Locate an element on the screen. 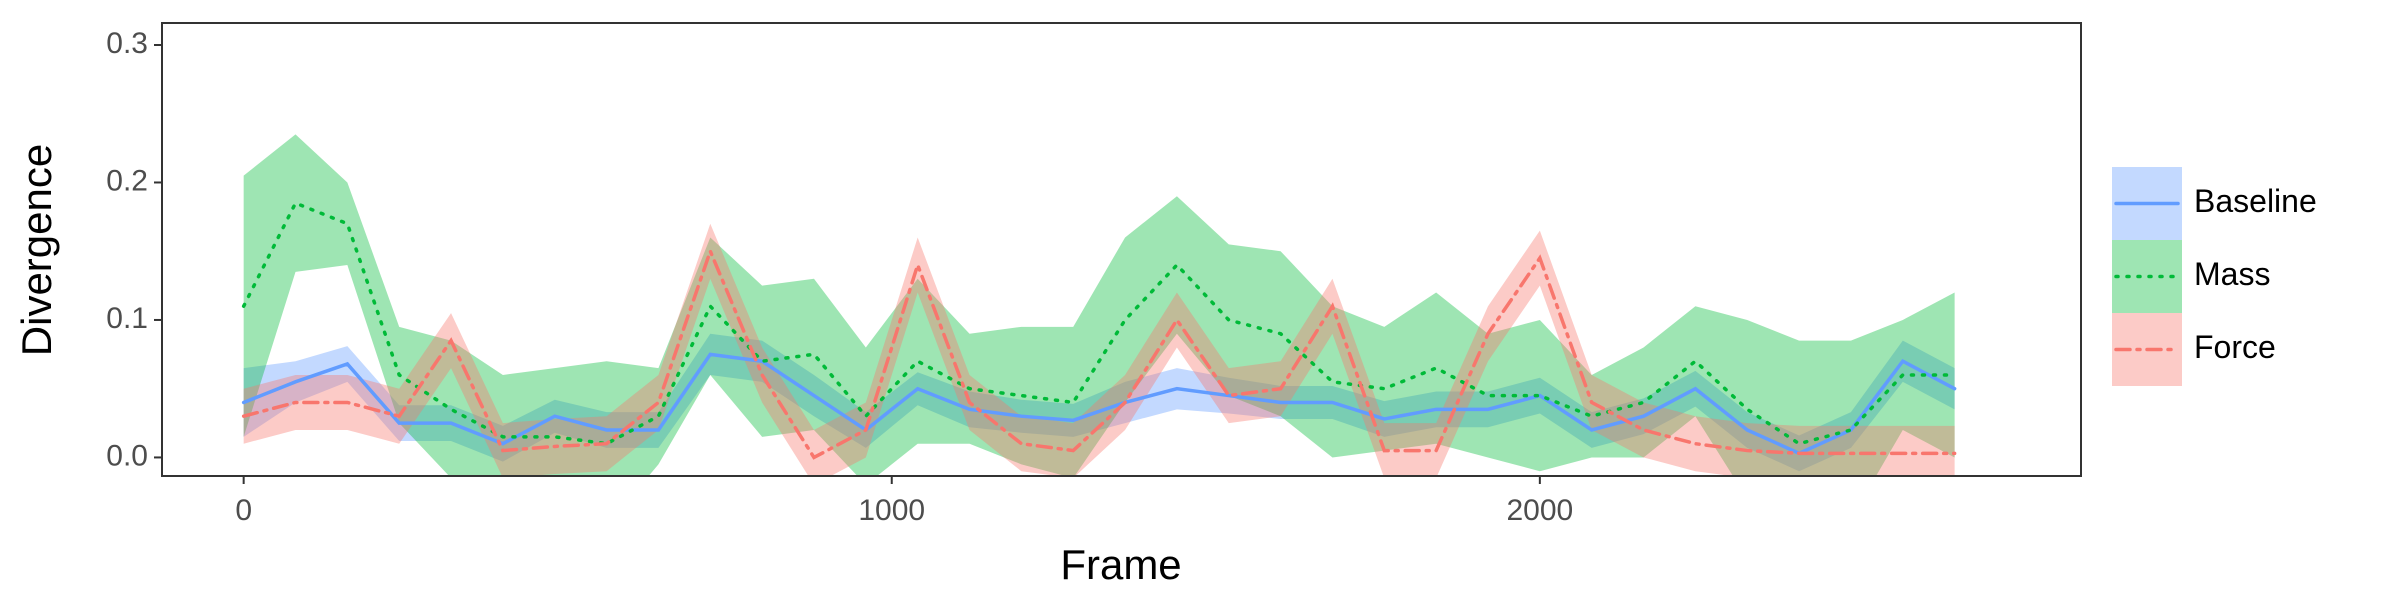 The width and height of the screenshot is (2400, 600). y-tick-label: 0.1 is located at coordinates (127, 318).